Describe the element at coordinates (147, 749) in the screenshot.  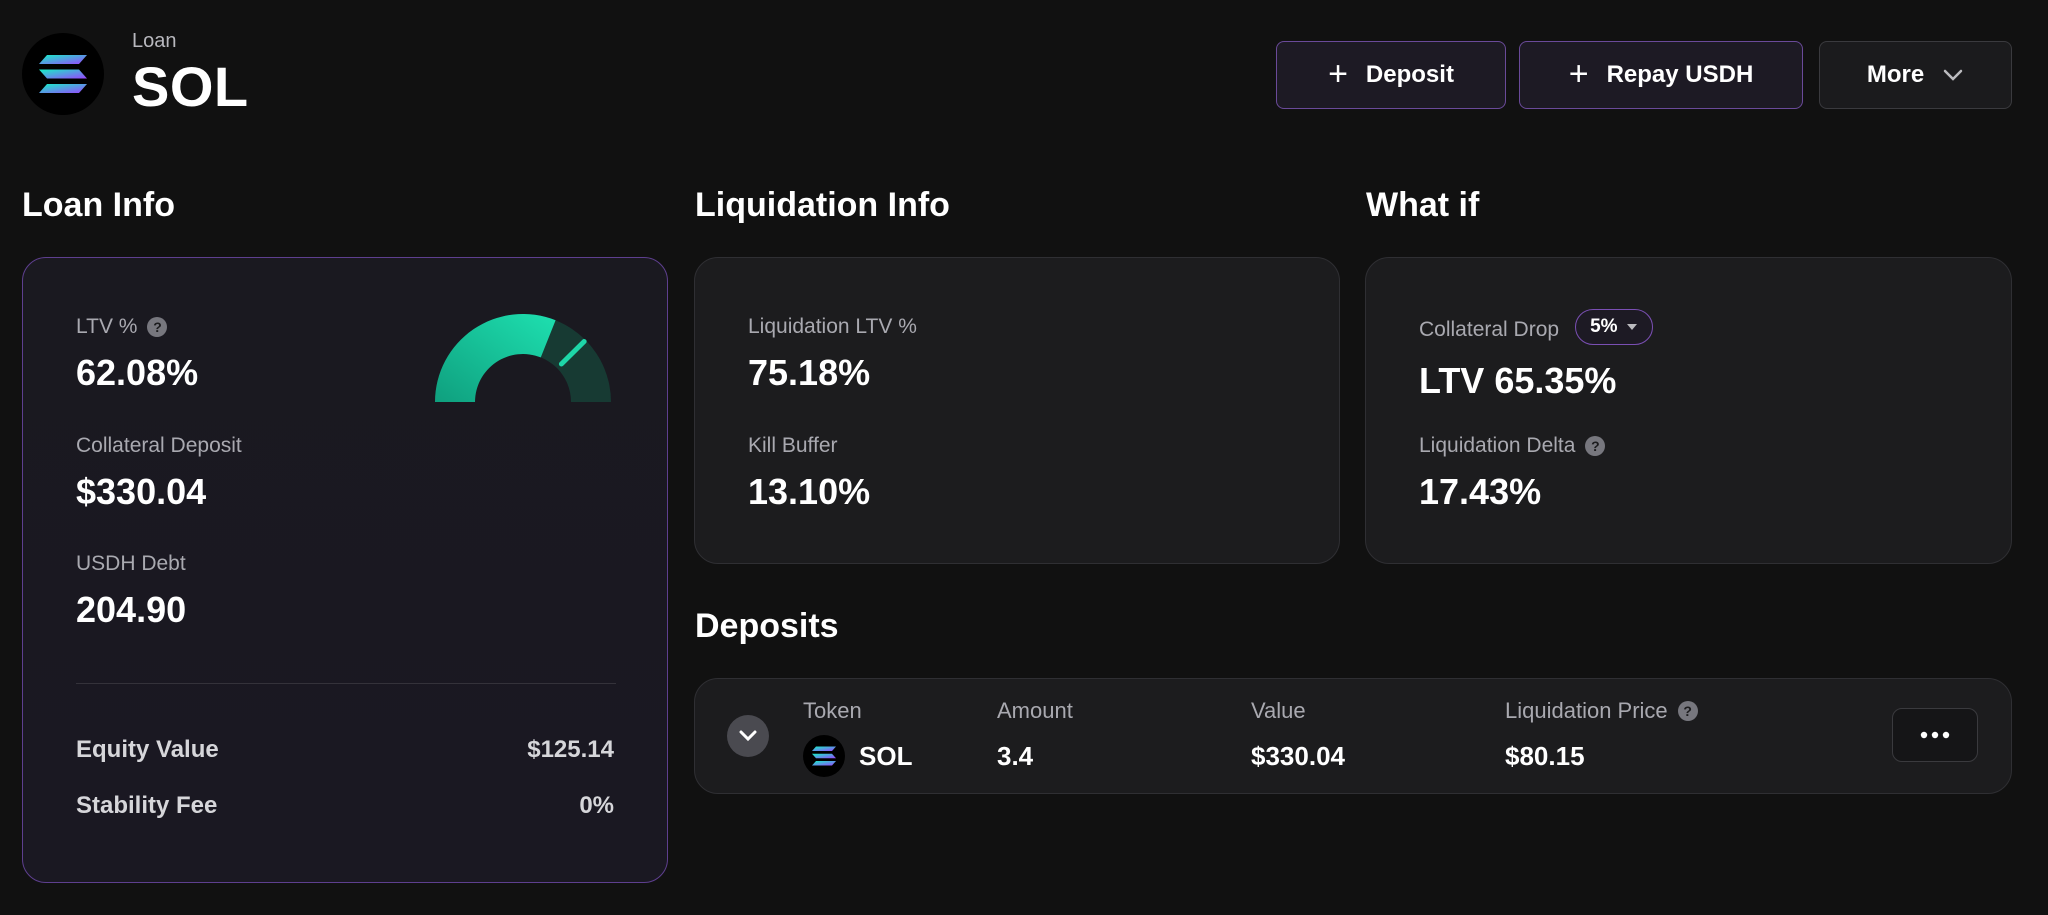
I see `equity-label: Equity Value` at that location.